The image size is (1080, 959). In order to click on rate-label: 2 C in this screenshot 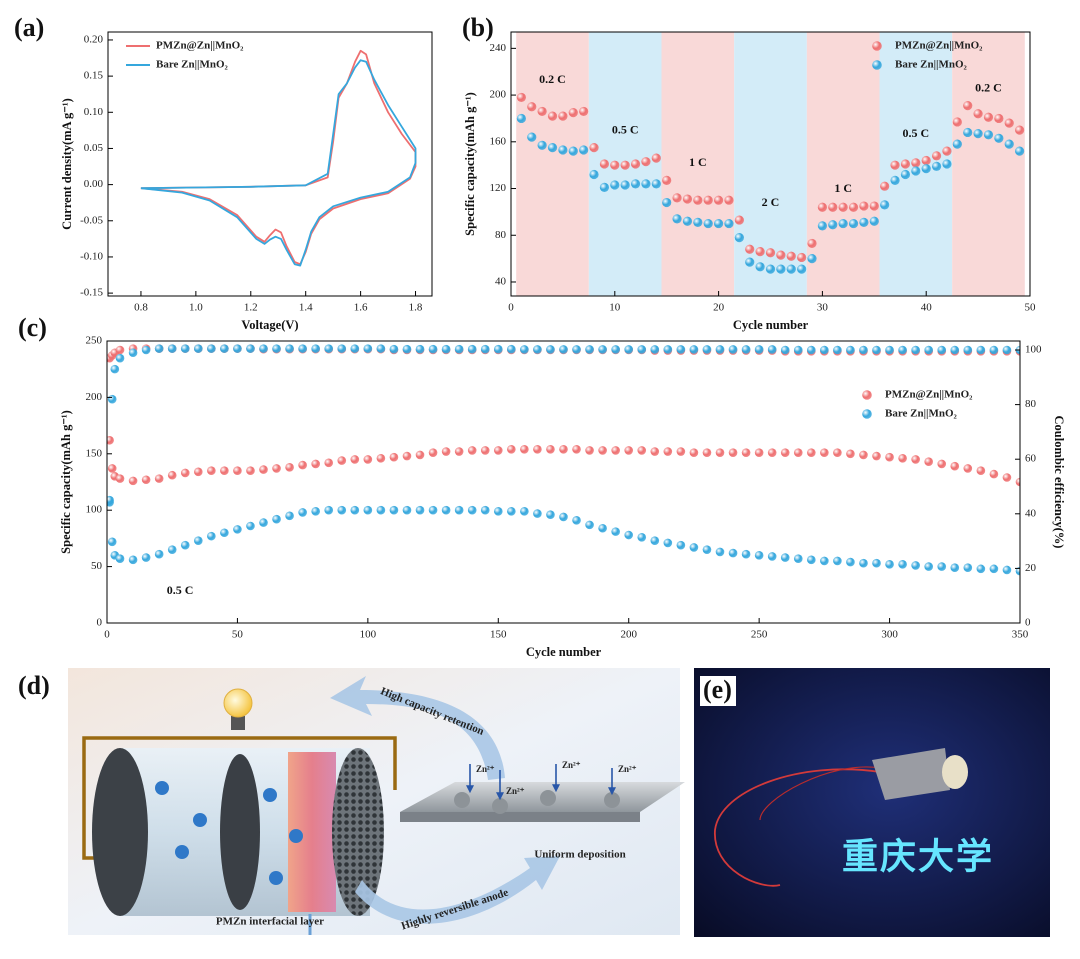, I will do `click(771, 202)`.